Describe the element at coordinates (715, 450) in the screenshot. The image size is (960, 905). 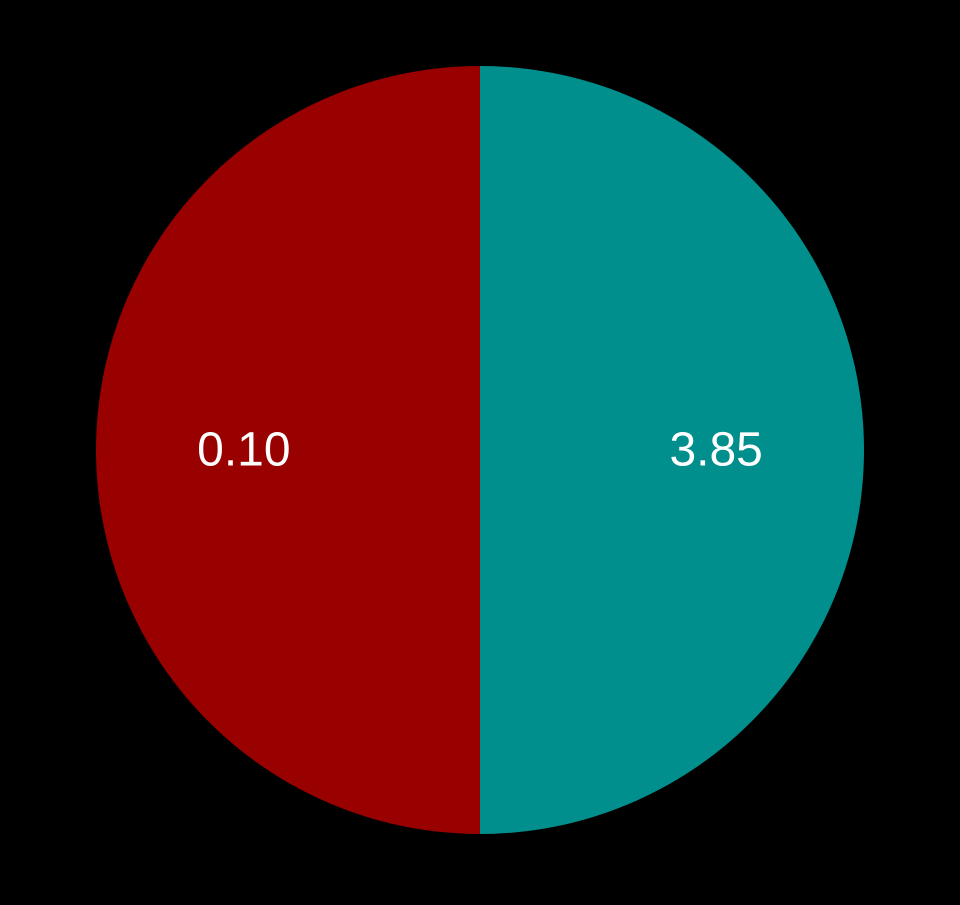
I see `slice-label-1: 3.85` at that location.